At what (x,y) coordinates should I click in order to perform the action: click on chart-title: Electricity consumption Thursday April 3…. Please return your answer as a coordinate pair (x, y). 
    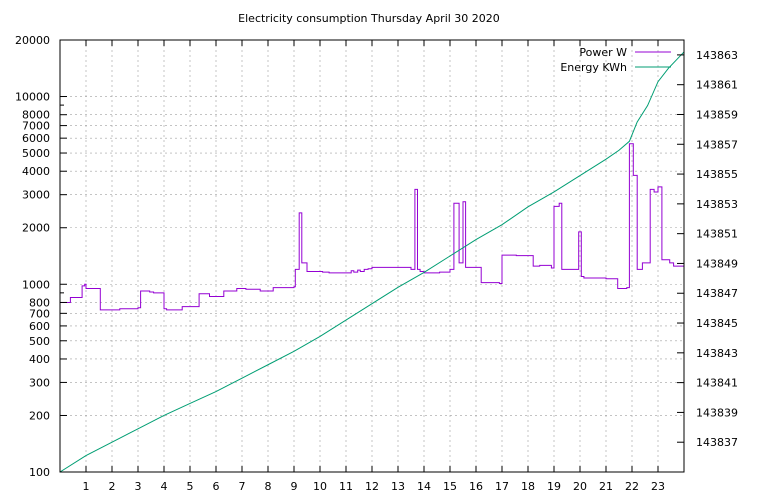
    Looking at the image, I should click on (369, 18).